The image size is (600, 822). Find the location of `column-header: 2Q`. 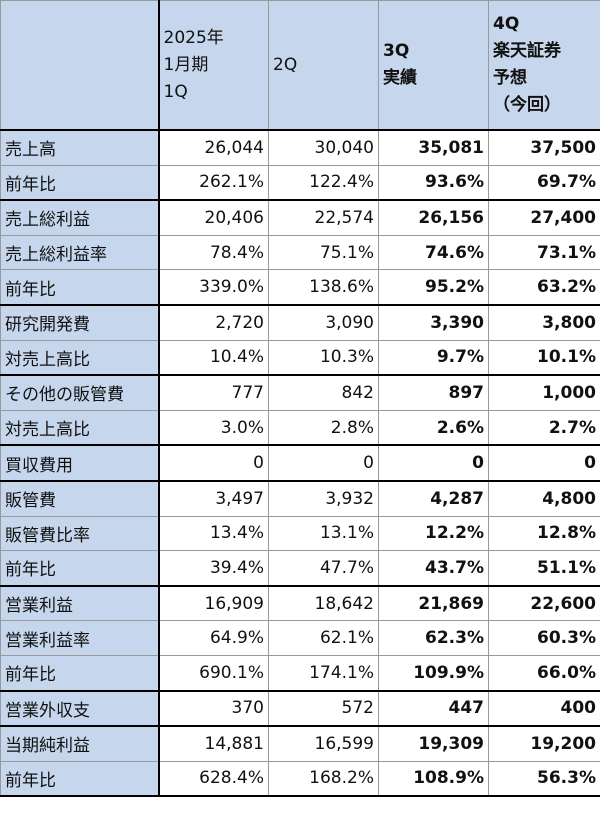

column-header: 2Q is located at coordinates (323, 65).